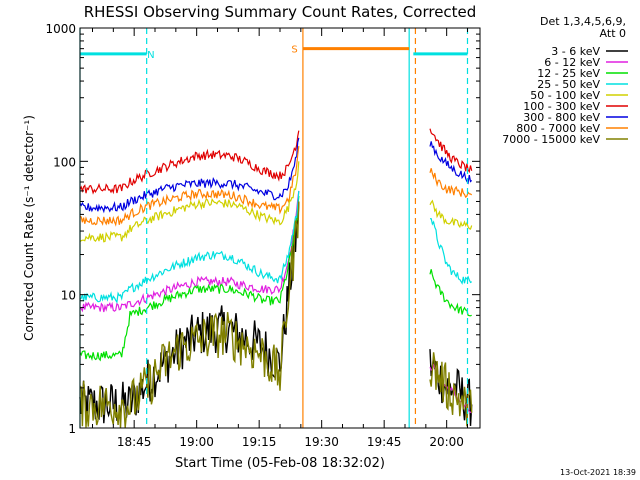 This screenshot has height=480, width=640. Describe the element at coordinates (196, 442) in the screenshot. I see `x-tick-label-19:00: 19:00` at that location.